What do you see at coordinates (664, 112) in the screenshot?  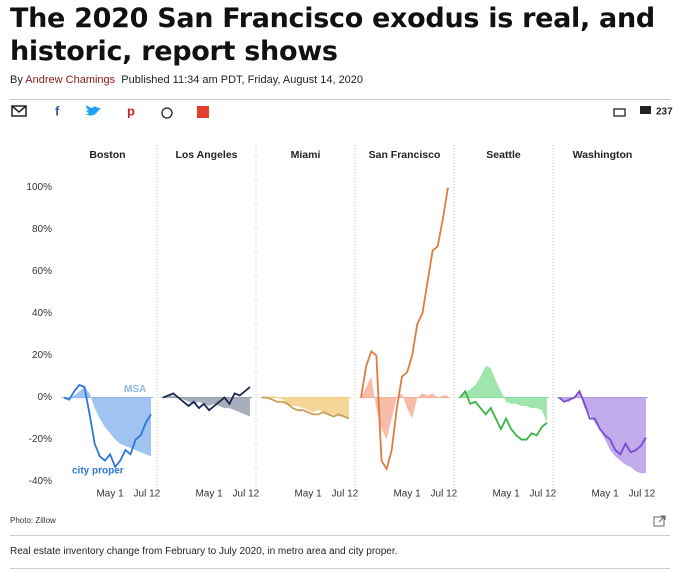 I see `comment-count: 237` at bounding box center [664, 112].